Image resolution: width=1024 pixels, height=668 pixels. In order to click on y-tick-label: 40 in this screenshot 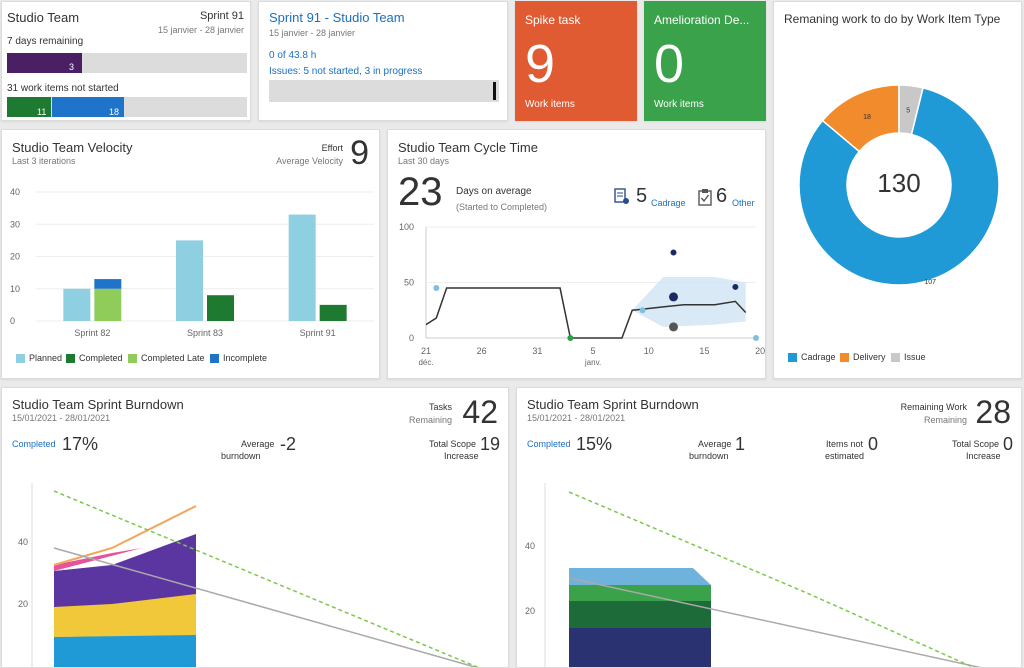, I will do `click(530, 546)`.